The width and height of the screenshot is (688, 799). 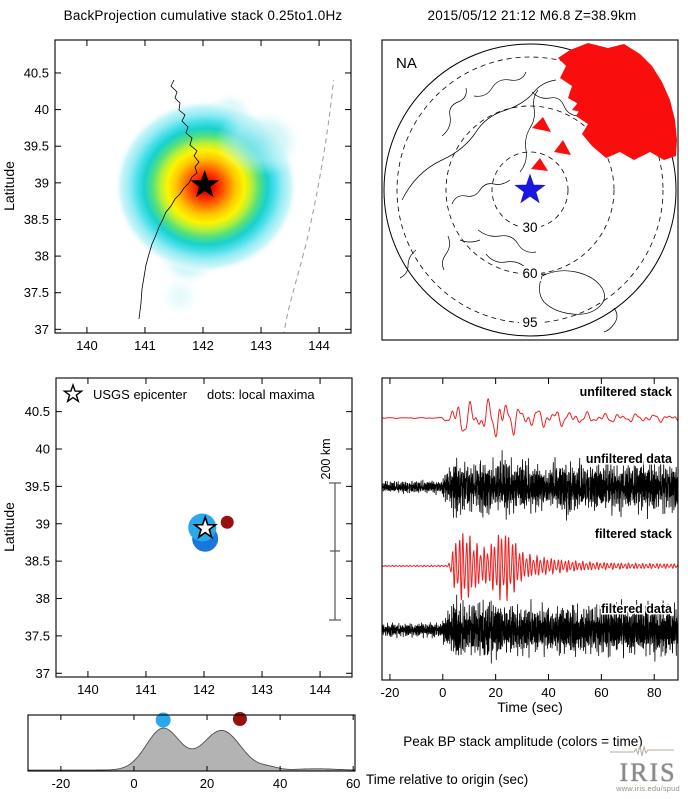 What do you see at coordinates (654, 692) in the screenshot?
I see `svg-text: 80` at bounding box center [654, 692].